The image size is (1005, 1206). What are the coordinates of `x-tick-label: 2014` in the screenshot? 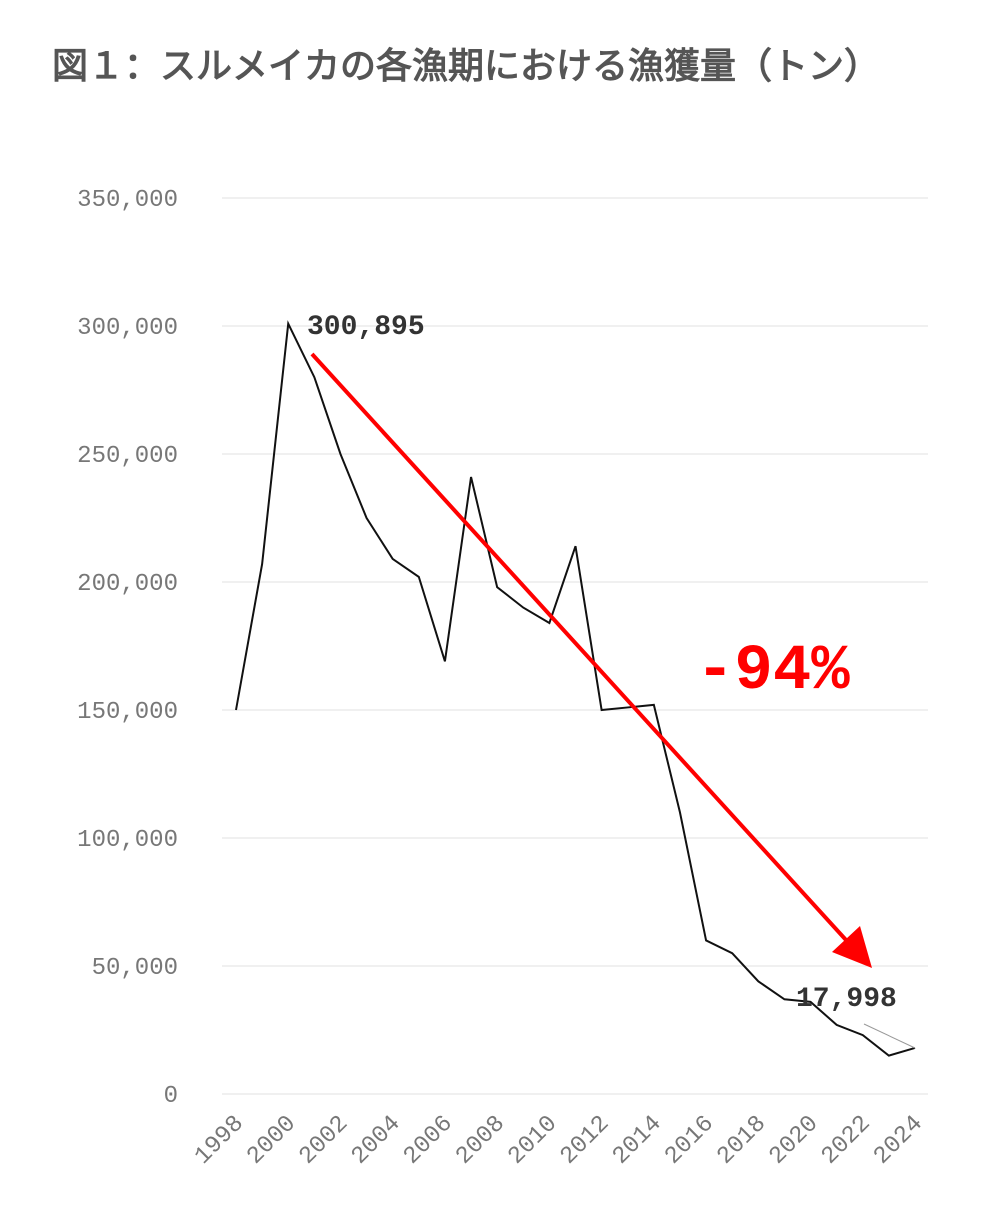 It's located at (638, 1141).